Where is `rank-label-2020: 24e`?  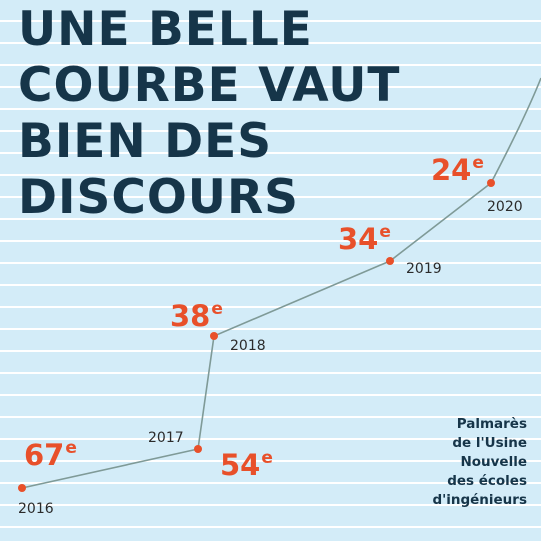 rank-label-2020: 24e is located at coordinates (457, 170).